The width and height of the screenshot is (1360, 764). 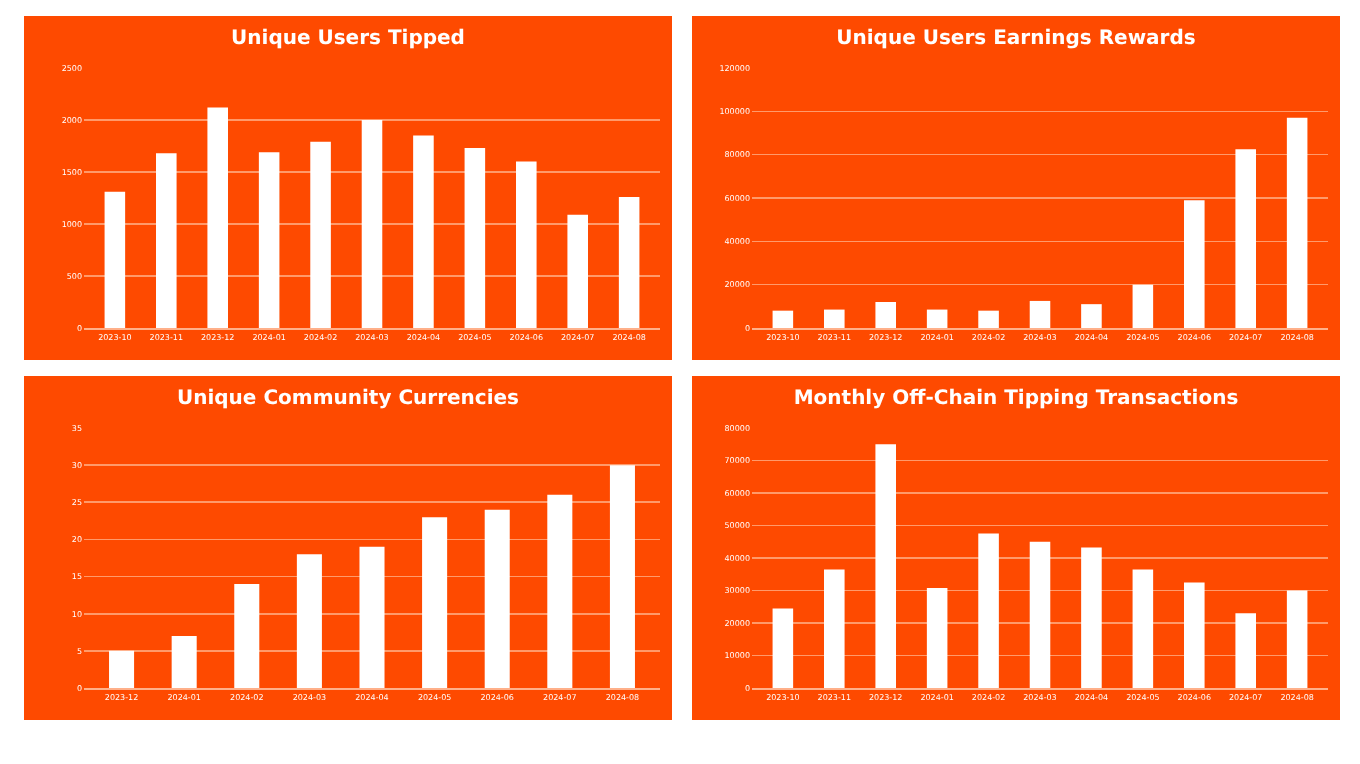 I want to click on chart-title: Unique Users Earnings Rewards, so click(x=1016, y=38).